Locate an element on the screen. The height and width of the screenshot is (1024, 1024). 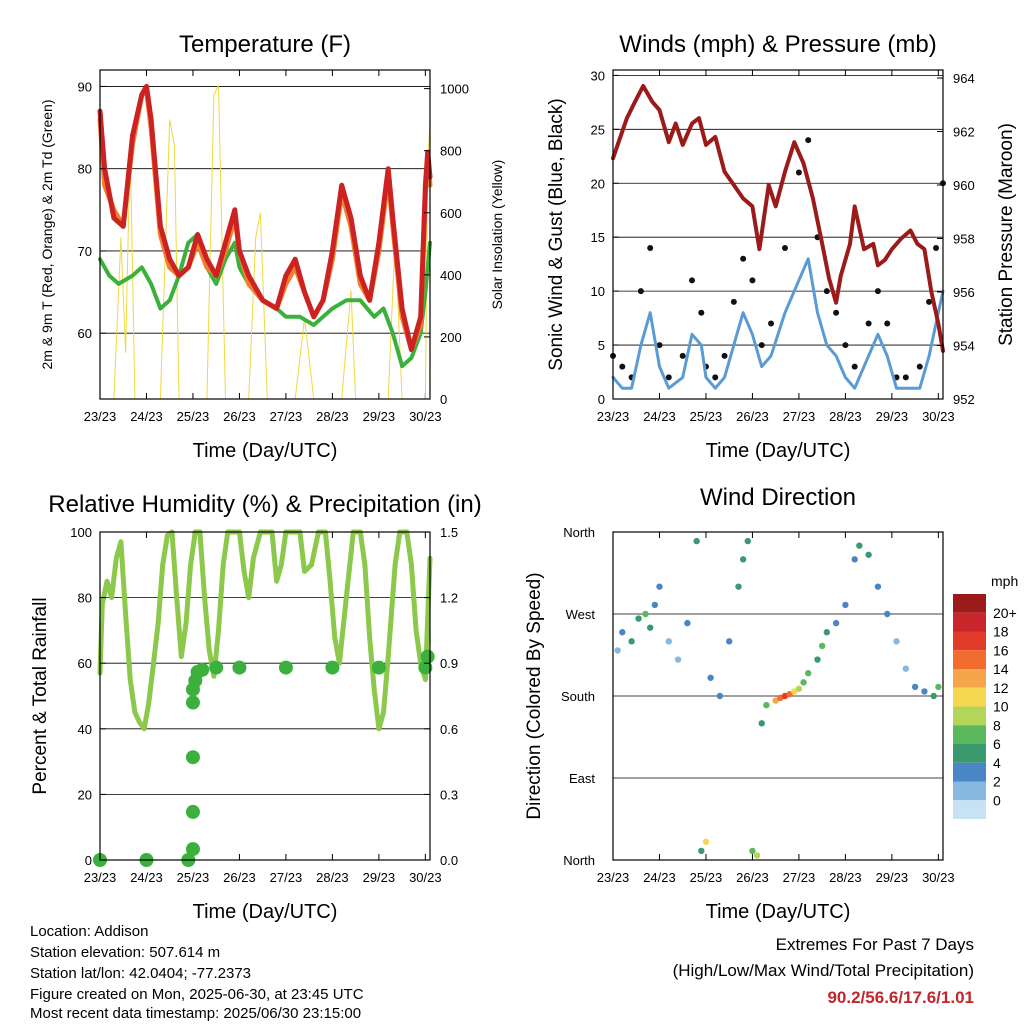
y2-tick-label-1-6: 964 is located at coordinates (964, 78).